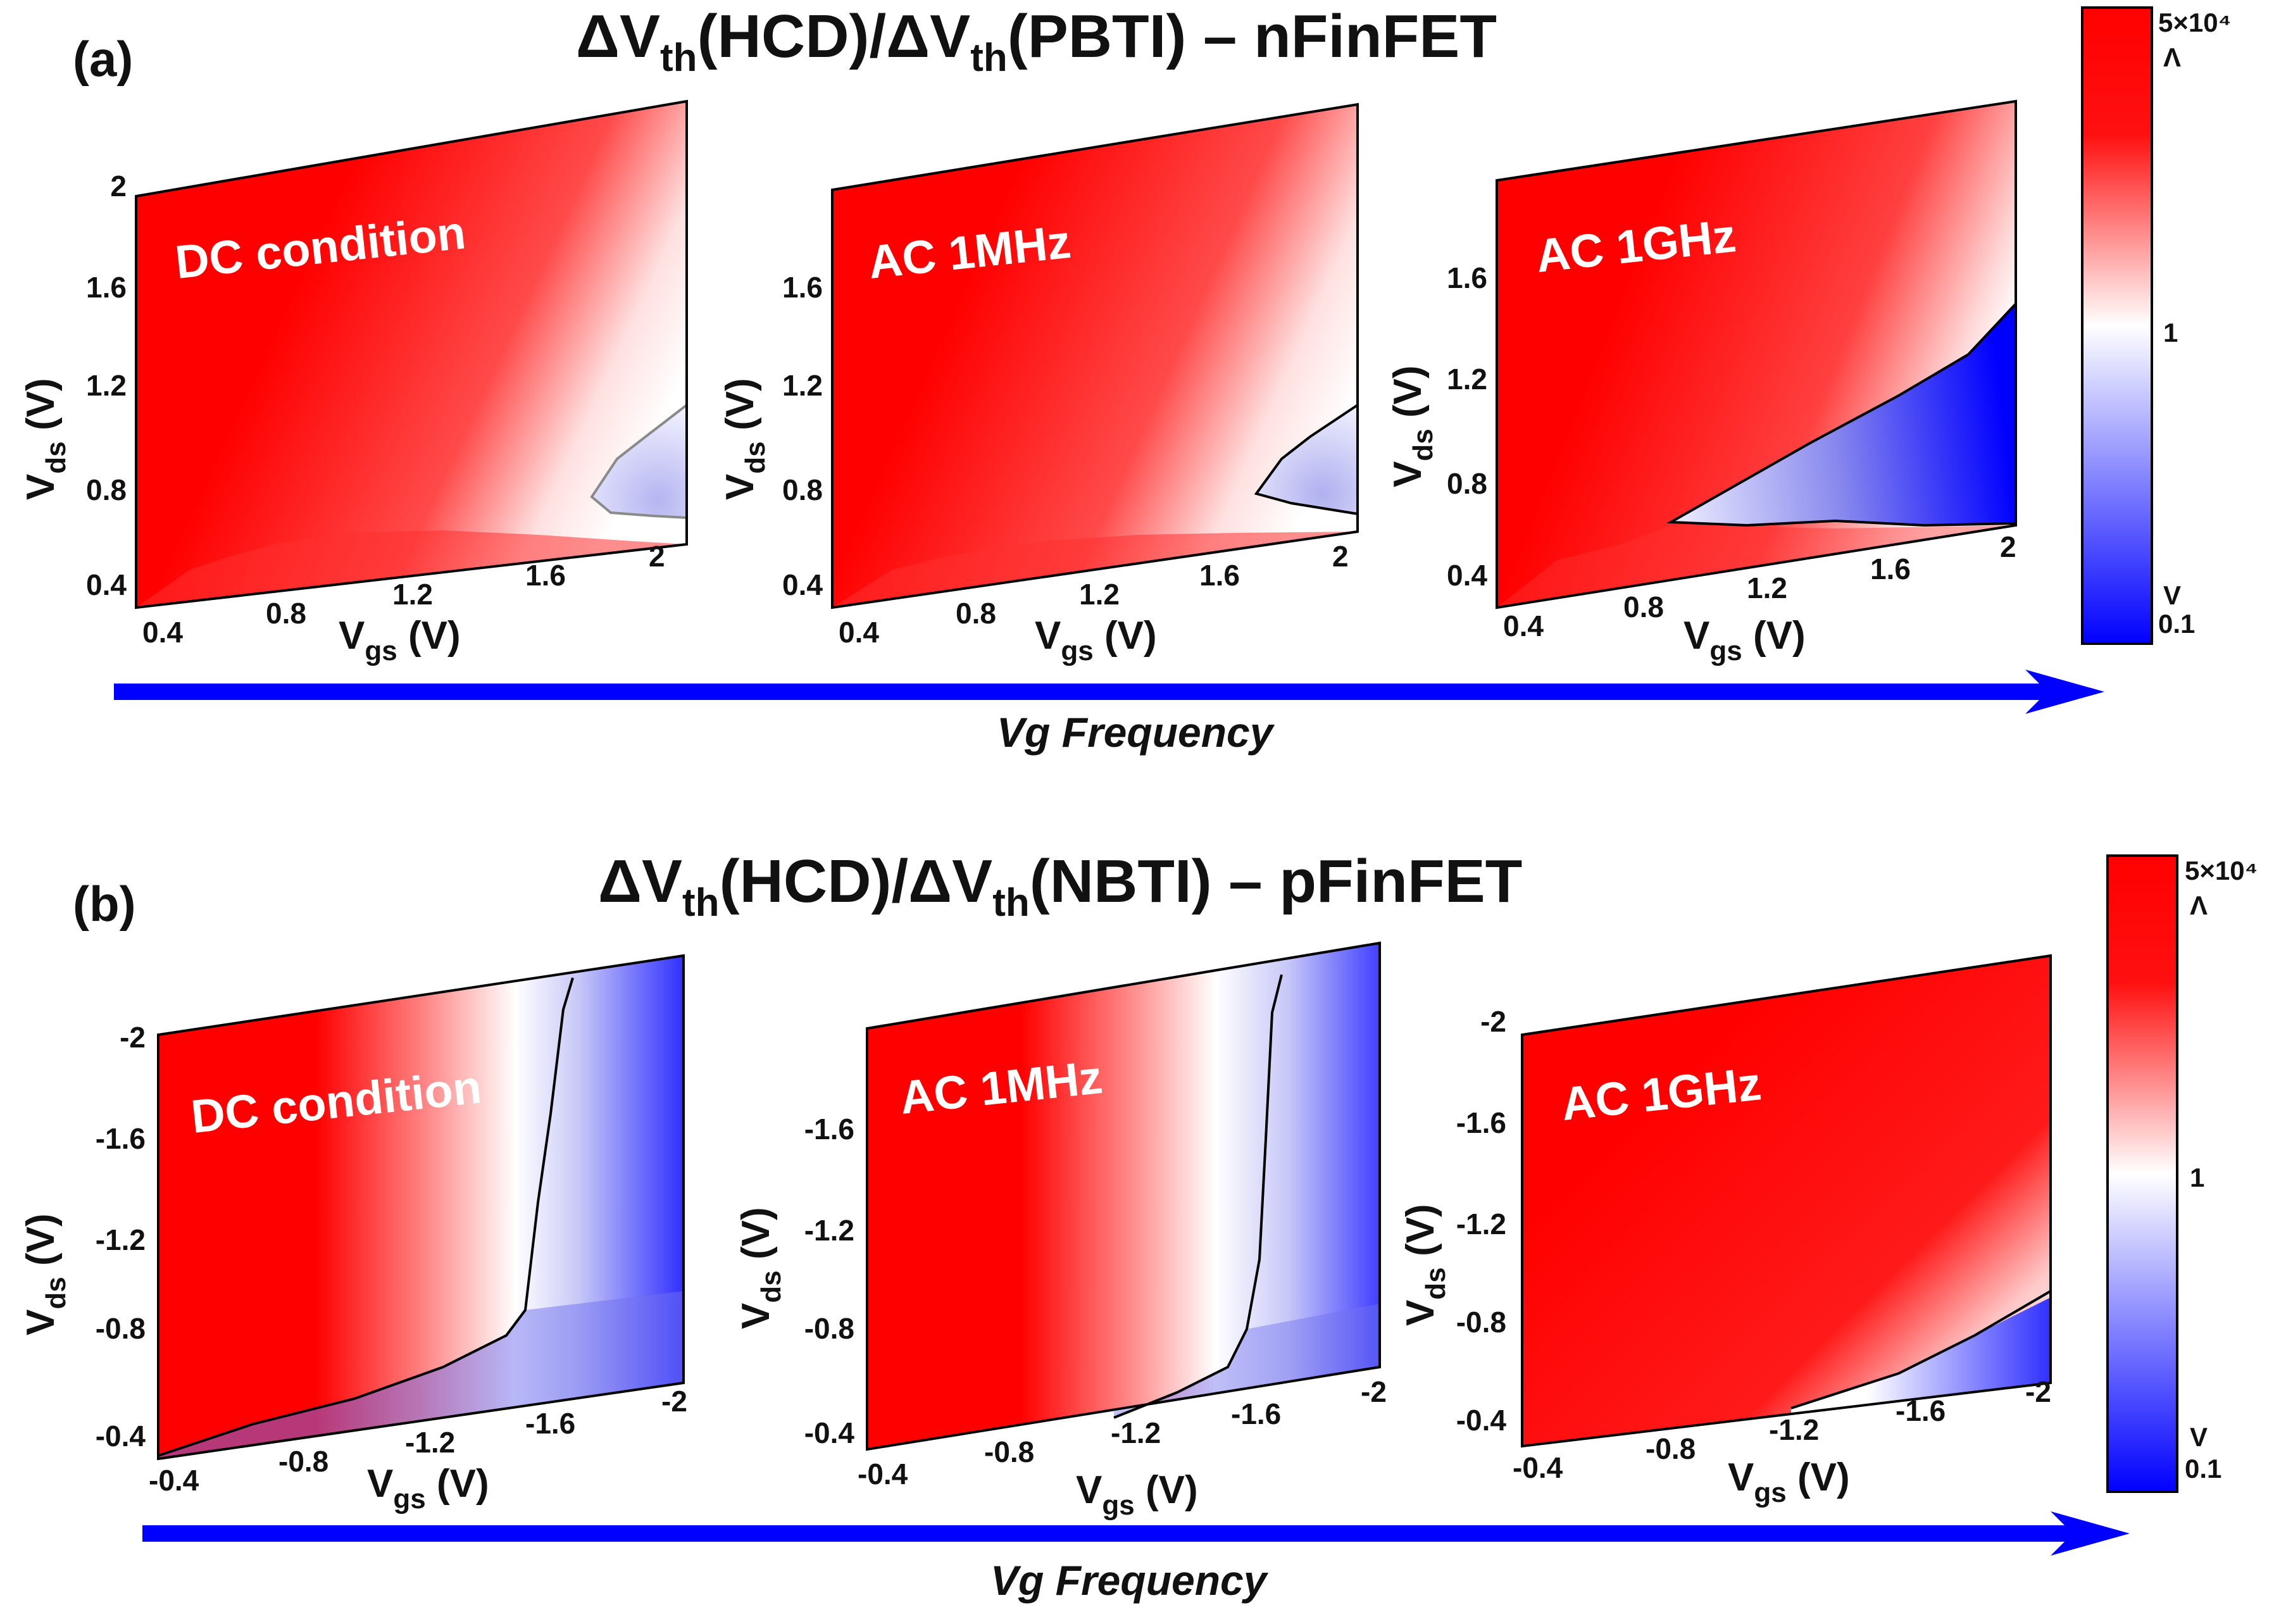 Image resolution: width=2274 pixels, height=1624 pixels. Describe the element at coordinates (1493, 1021) in the screenshot. I see `ytick-b3-5: -2` at that location.